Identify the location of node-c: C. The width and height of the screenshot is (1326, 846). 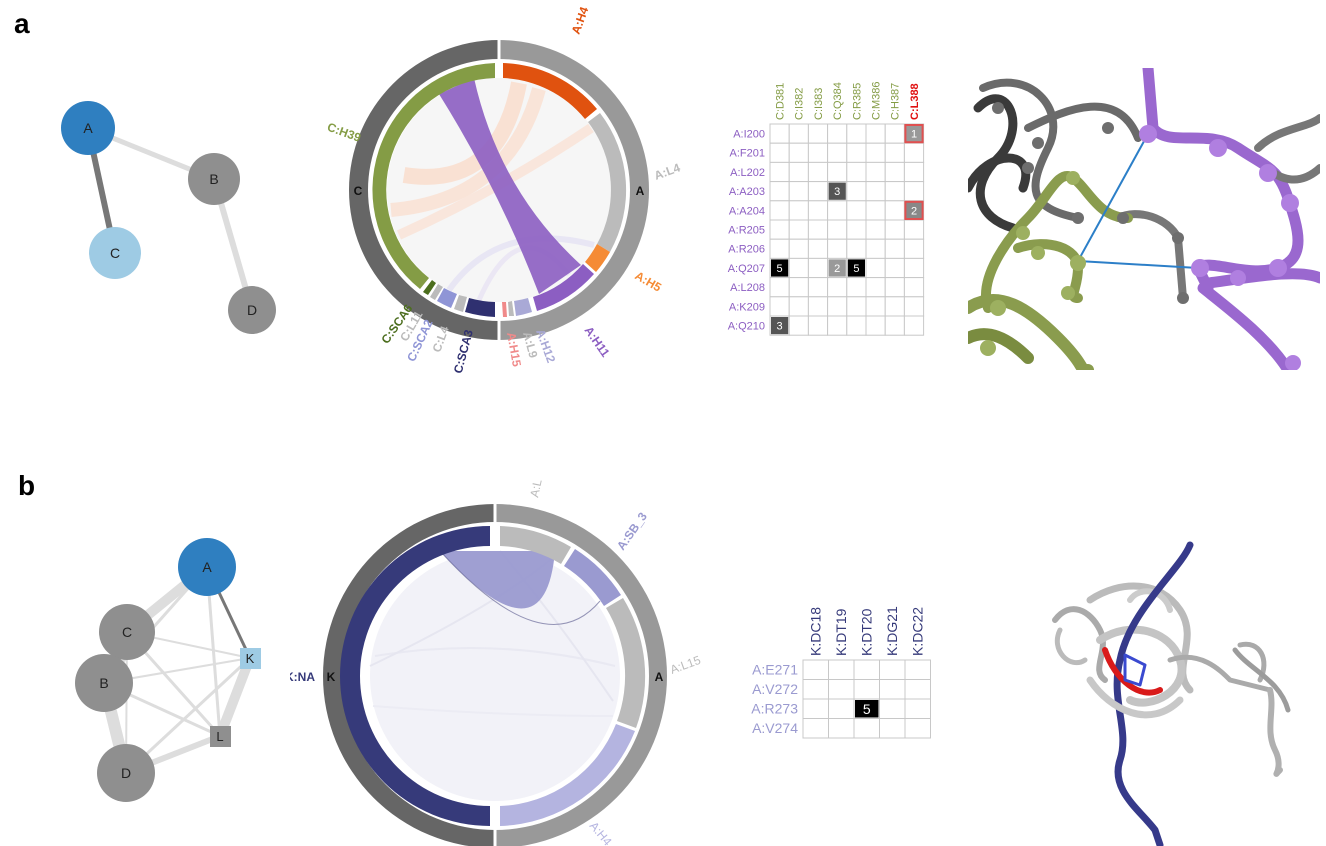
(127, 632).